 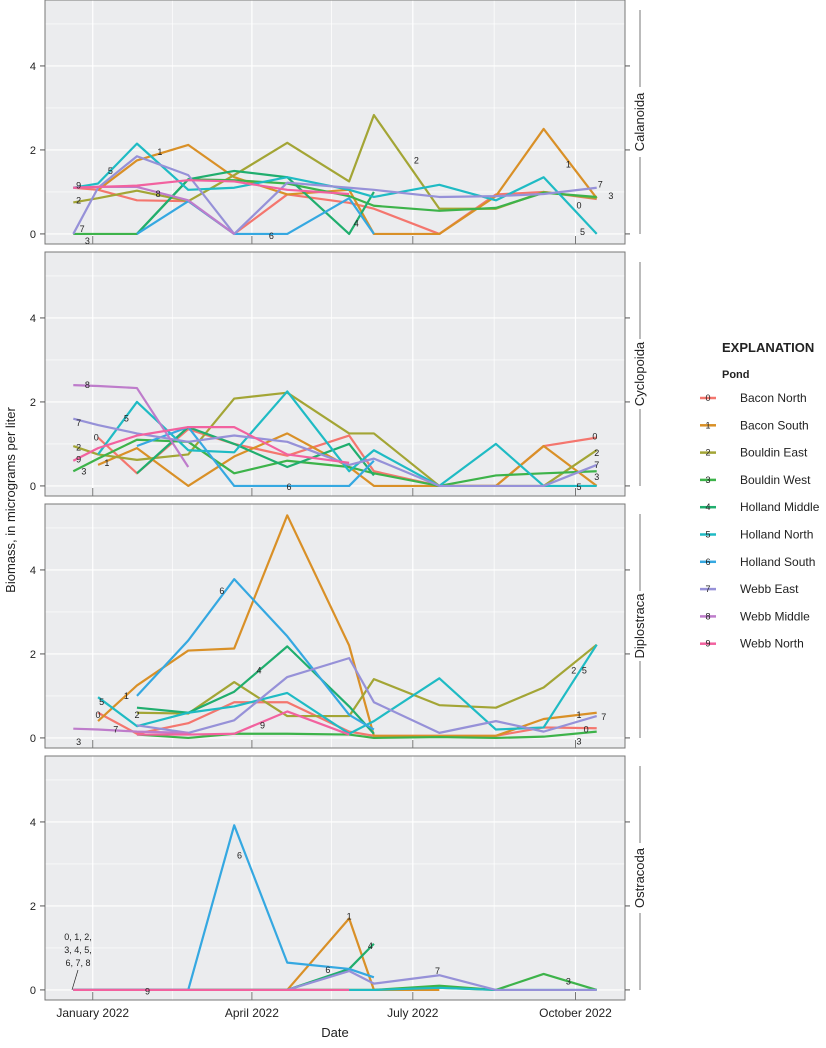 I want to click on series-line-bouldin-west, so click(x=334, y=463).